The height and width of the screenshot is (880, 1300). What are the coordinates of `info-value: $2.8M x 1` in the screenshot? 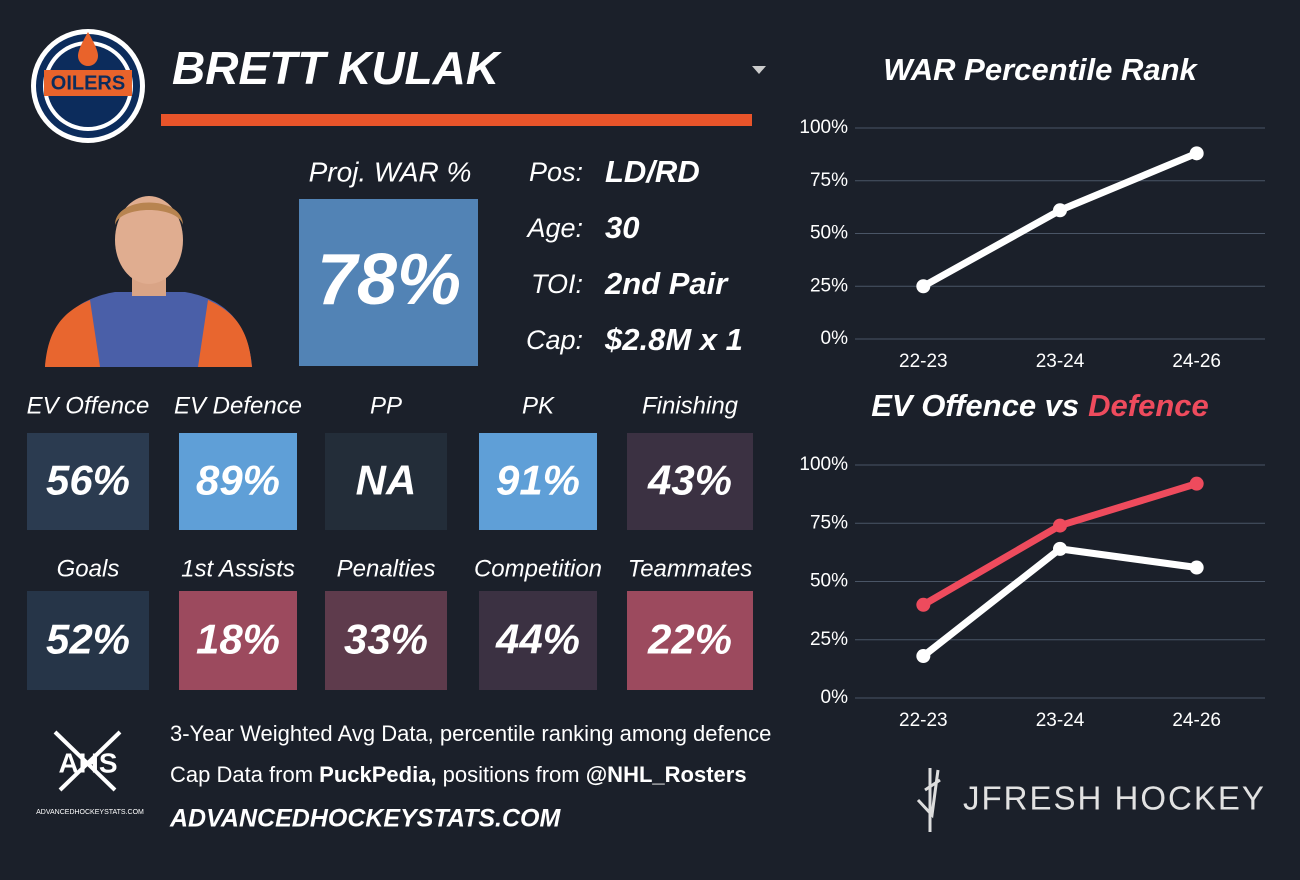 It's located at (673, 339).